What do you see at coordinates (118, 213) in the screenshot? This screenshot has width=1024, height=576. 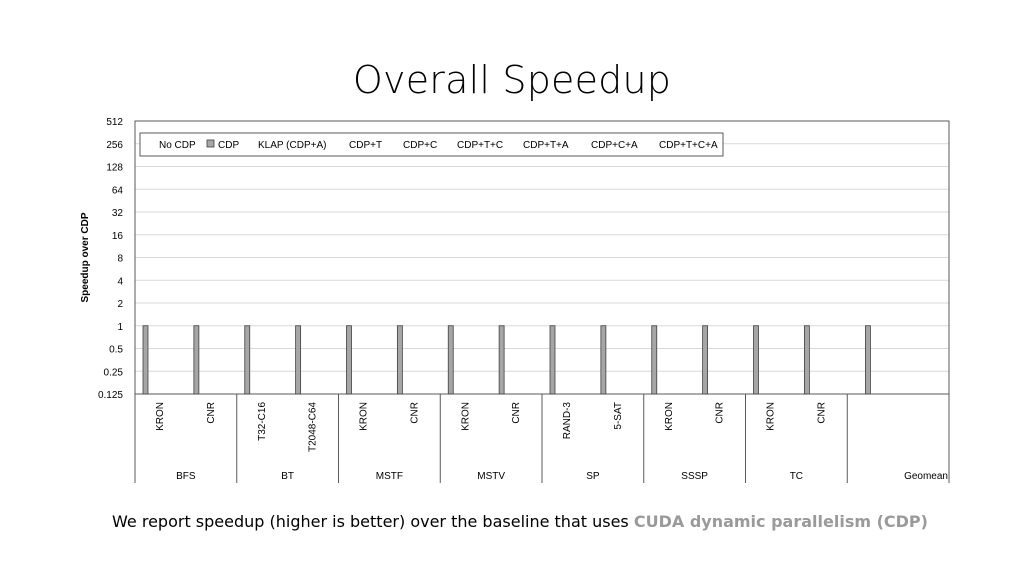 I see `y-tick-label: 32` at bounding box center [118, 213].